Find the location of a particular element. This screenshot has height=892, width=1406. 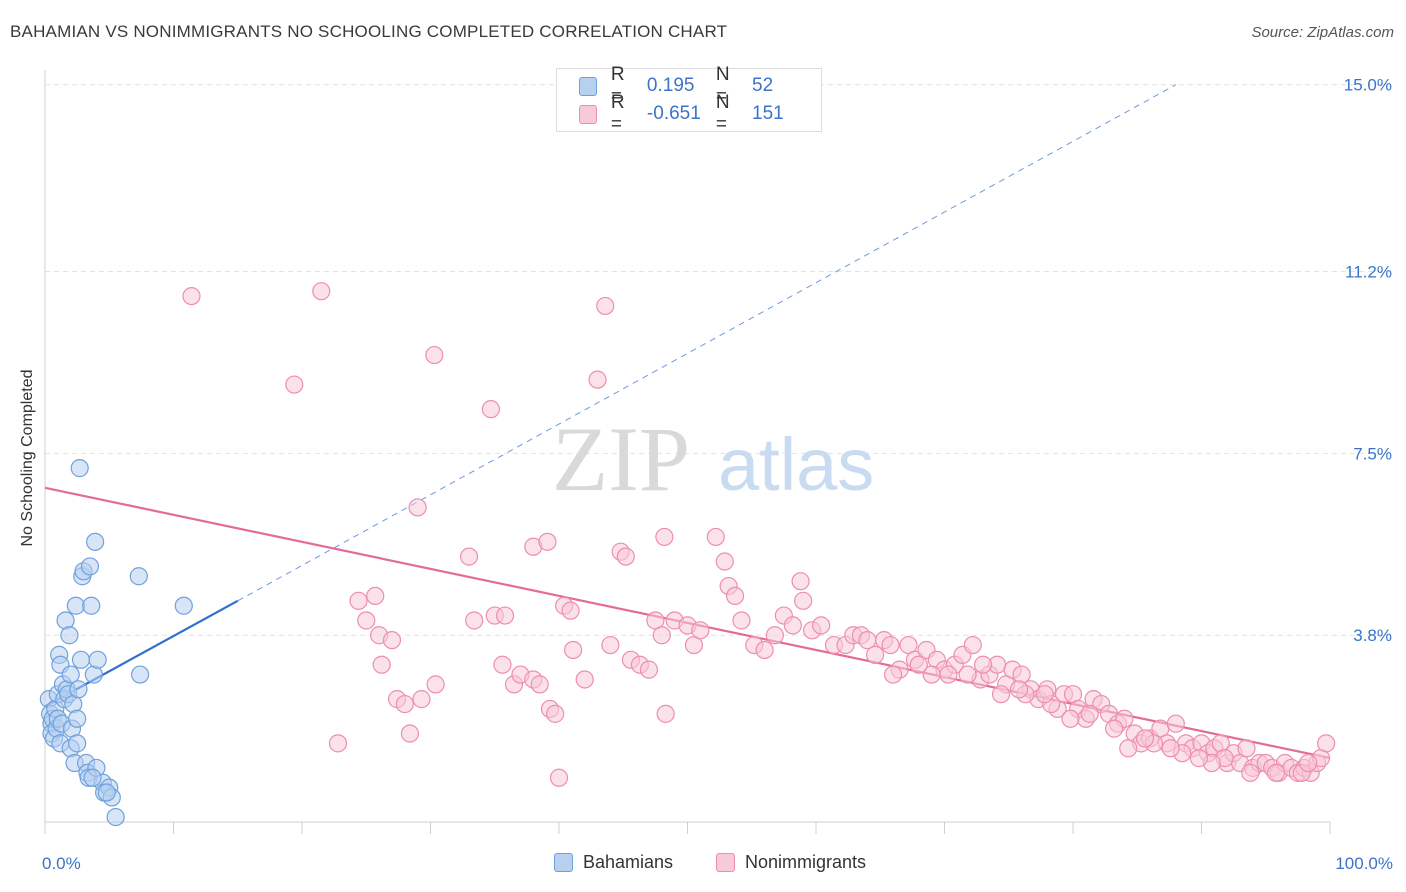

y-tick-label-2: 11.2% is located at coordinates (1368, 272).